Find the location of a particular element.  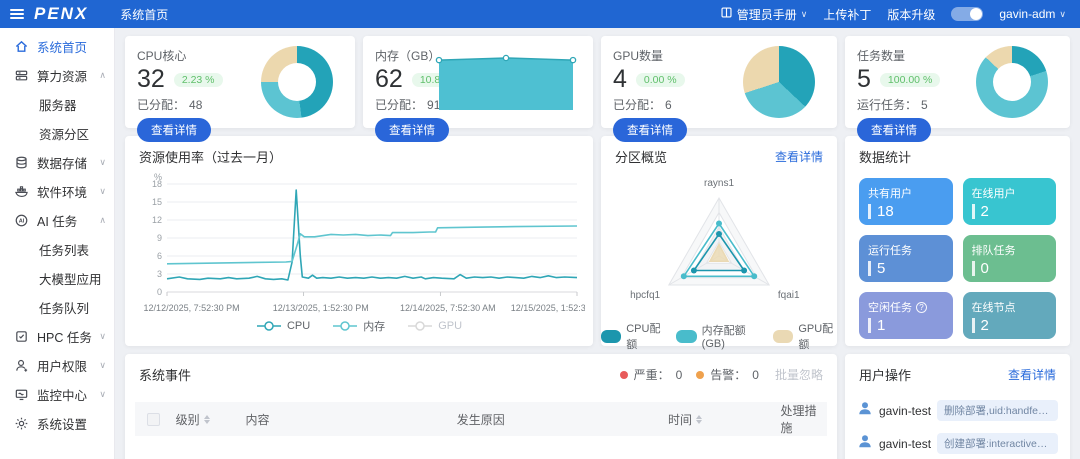

panel-title: 资源使用率（过去一月） is located at coordinates (211, 157).